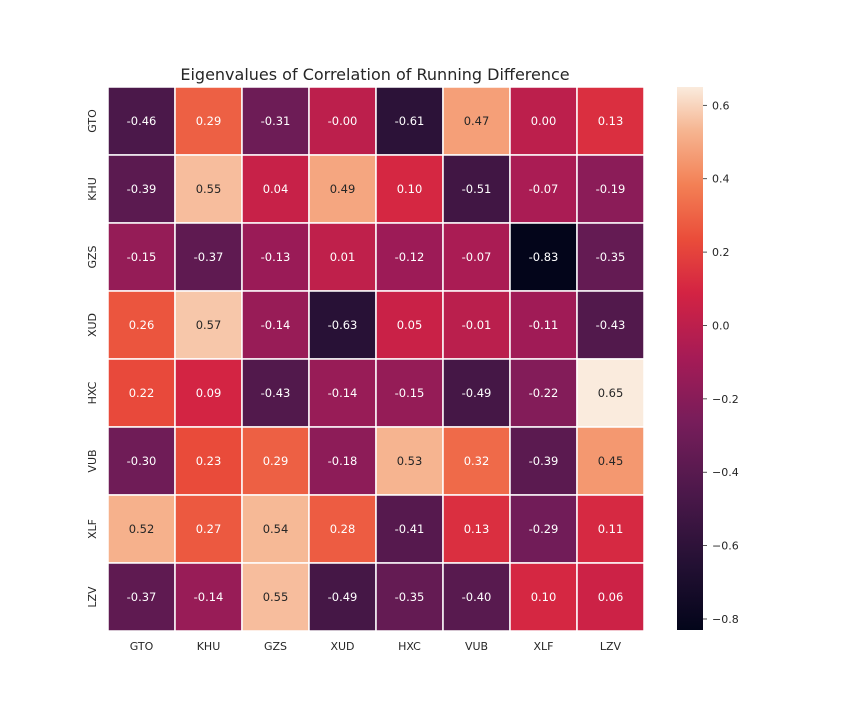 This screenshot has height=720, width=864. What do you see at coordinates (142, 529) in the screenshot?
I see `cell-value-label: 0.52` at bounding box center [142, 529].